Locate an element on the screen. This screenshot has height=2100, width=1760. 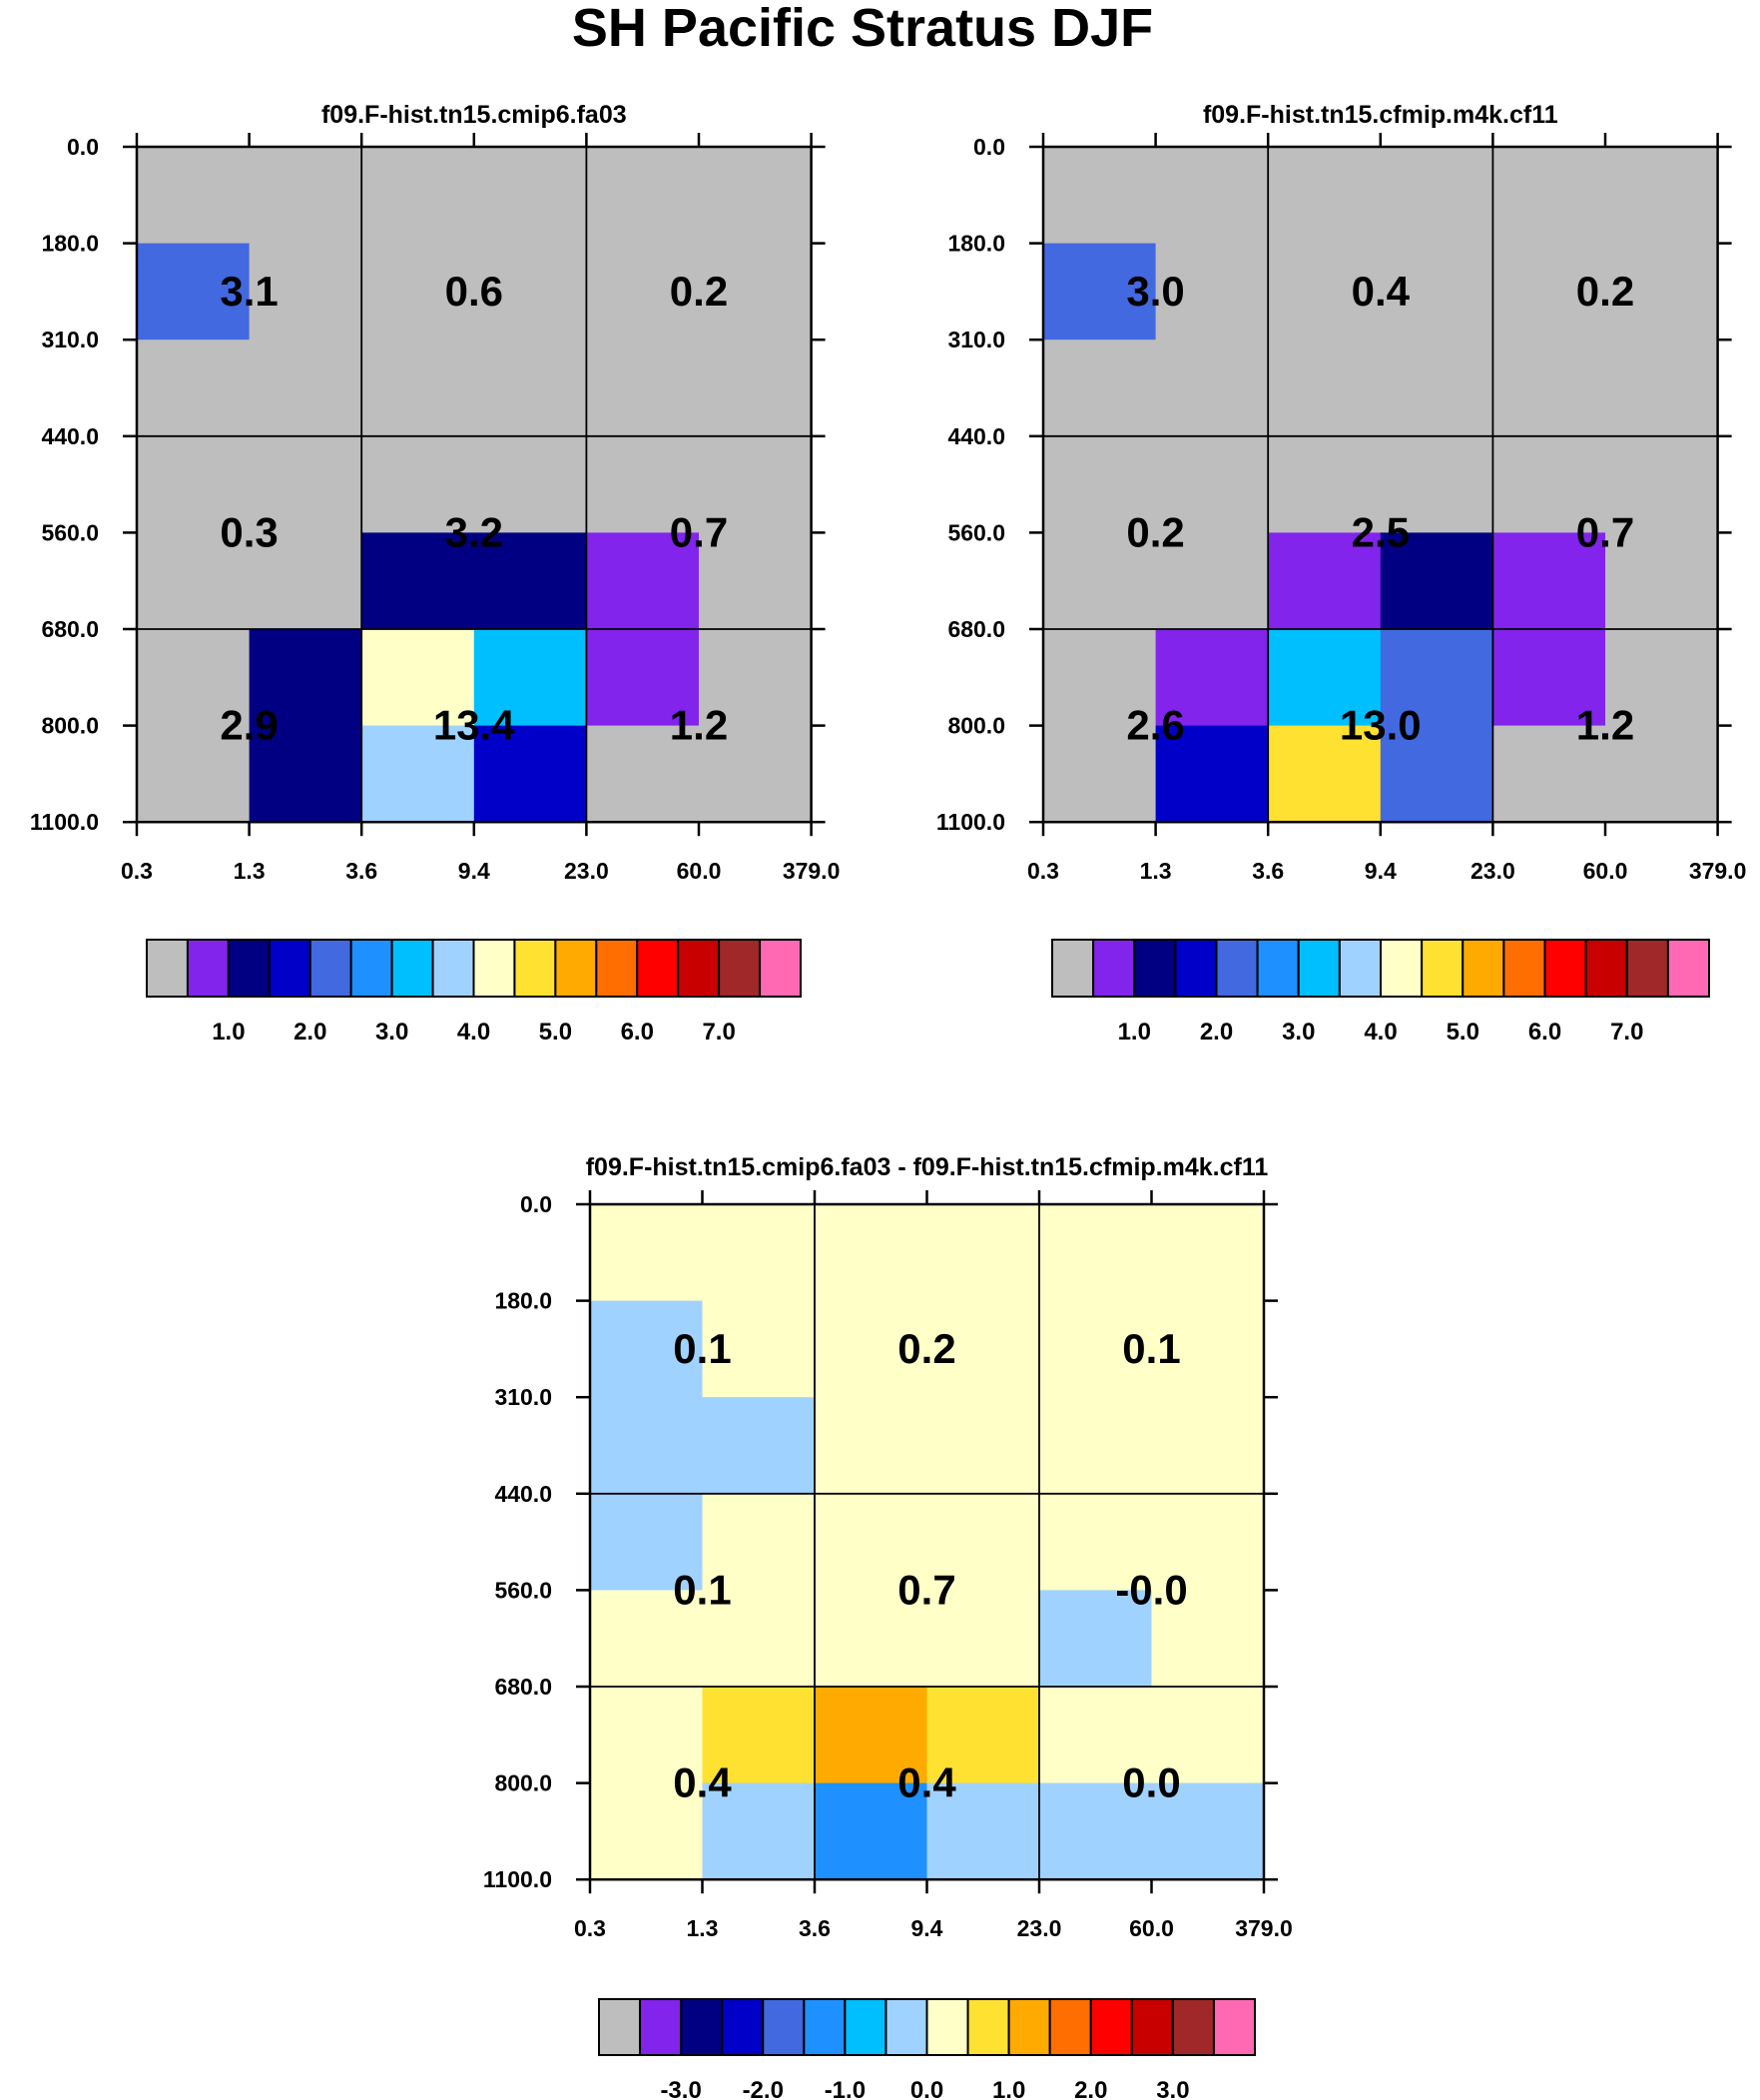
box-value-label: 0.2 is located at coordinates (1155, 531).